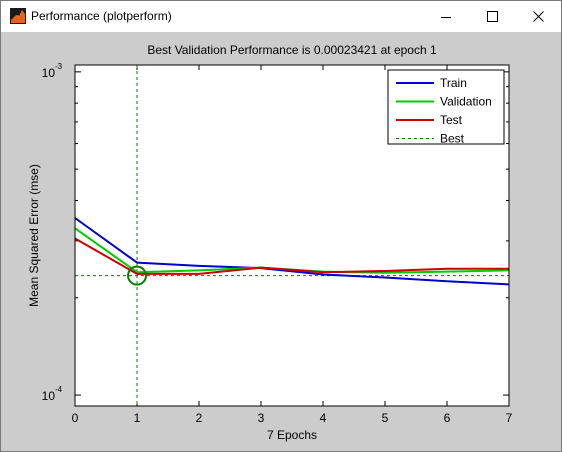  What do you see at coordinates (452, 139) in the screenshot?
I see `legend-label-best: Best` at bounding box center [452, 139].